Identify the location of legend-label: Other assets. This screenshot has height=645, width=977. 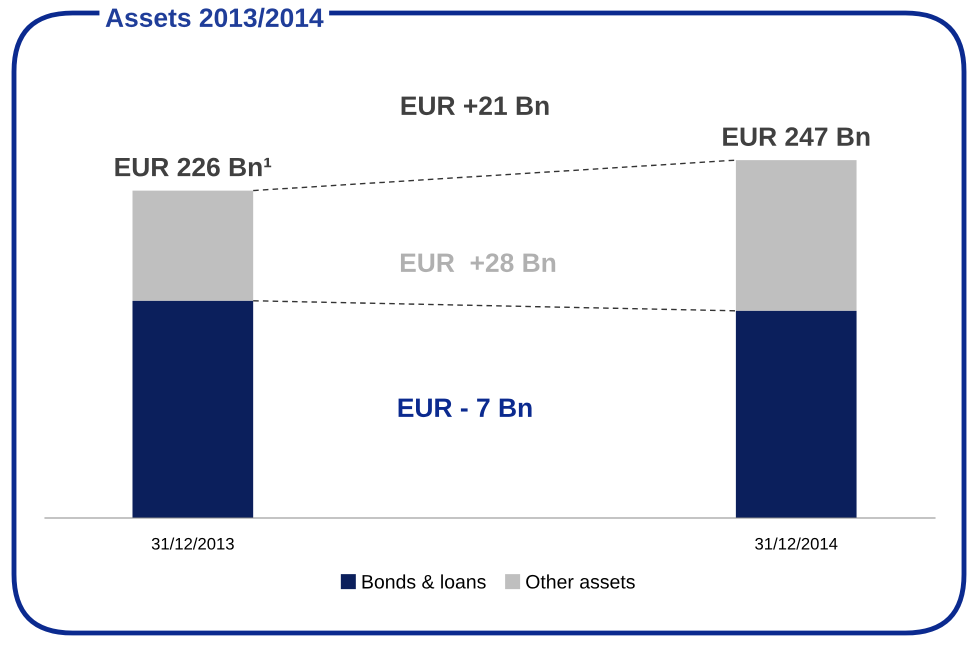
(580, 581).